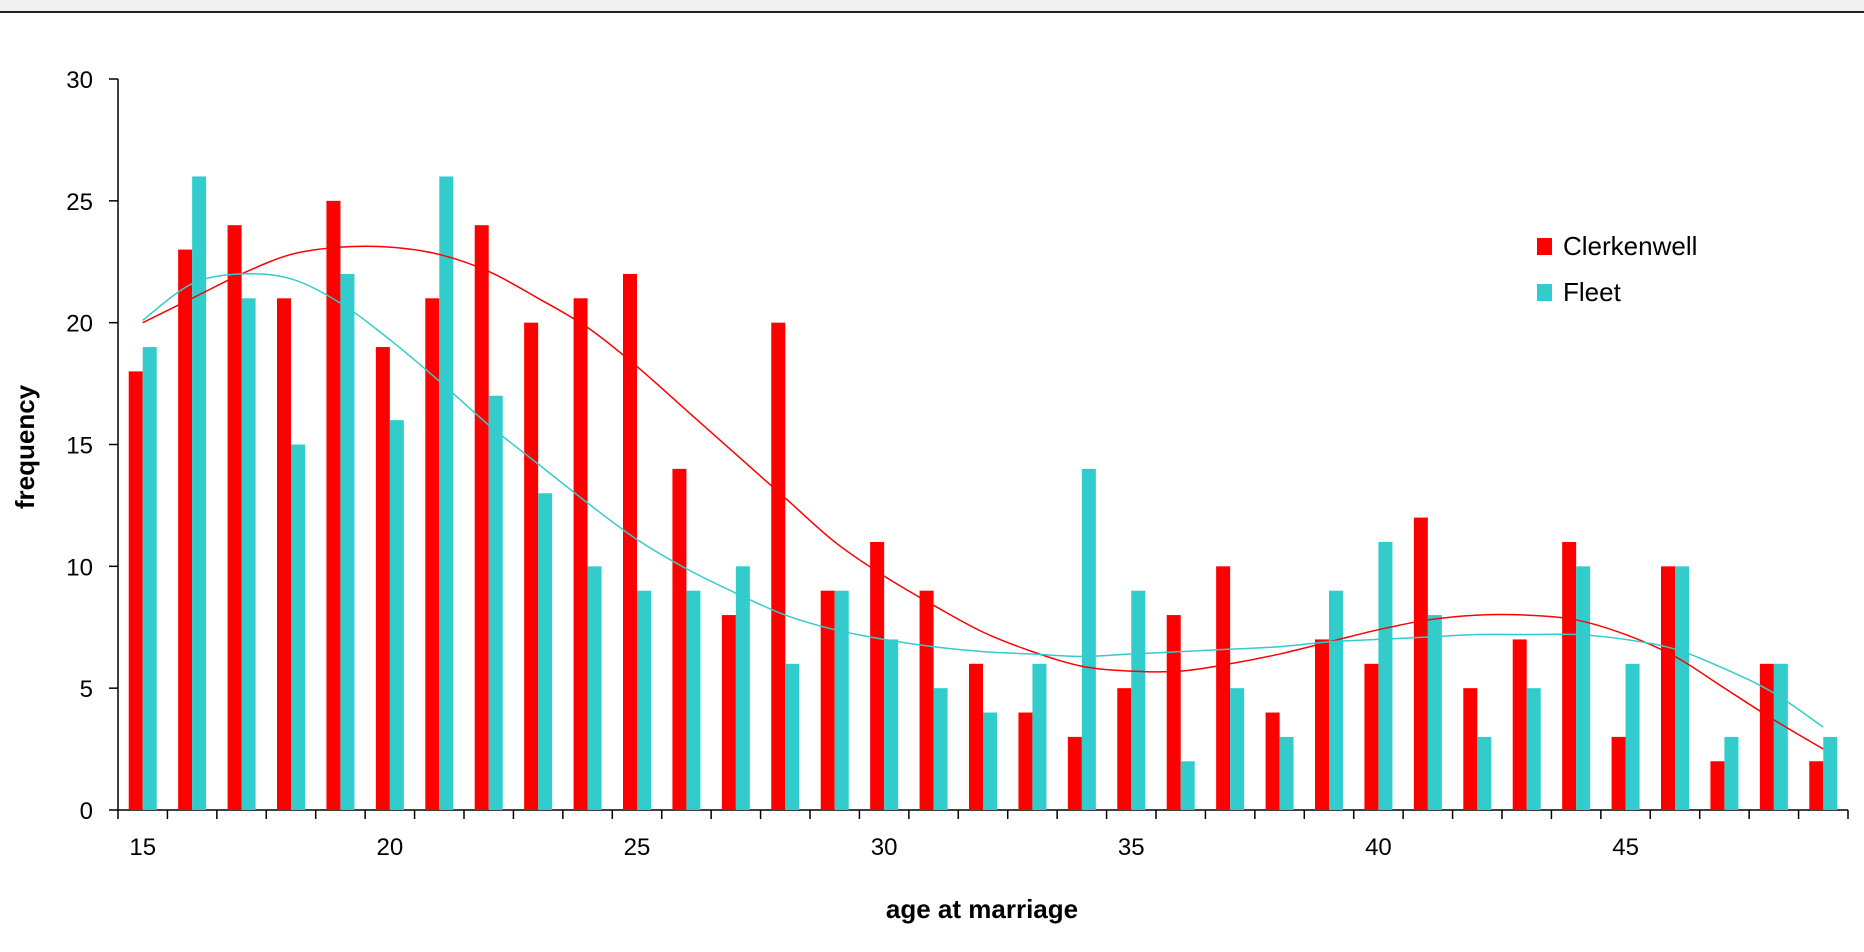  What do you see at coordinates (1592, 292) in the screenshot?
I see `legend-label-fleet: Fleet` at bounding box center [1592, 292].